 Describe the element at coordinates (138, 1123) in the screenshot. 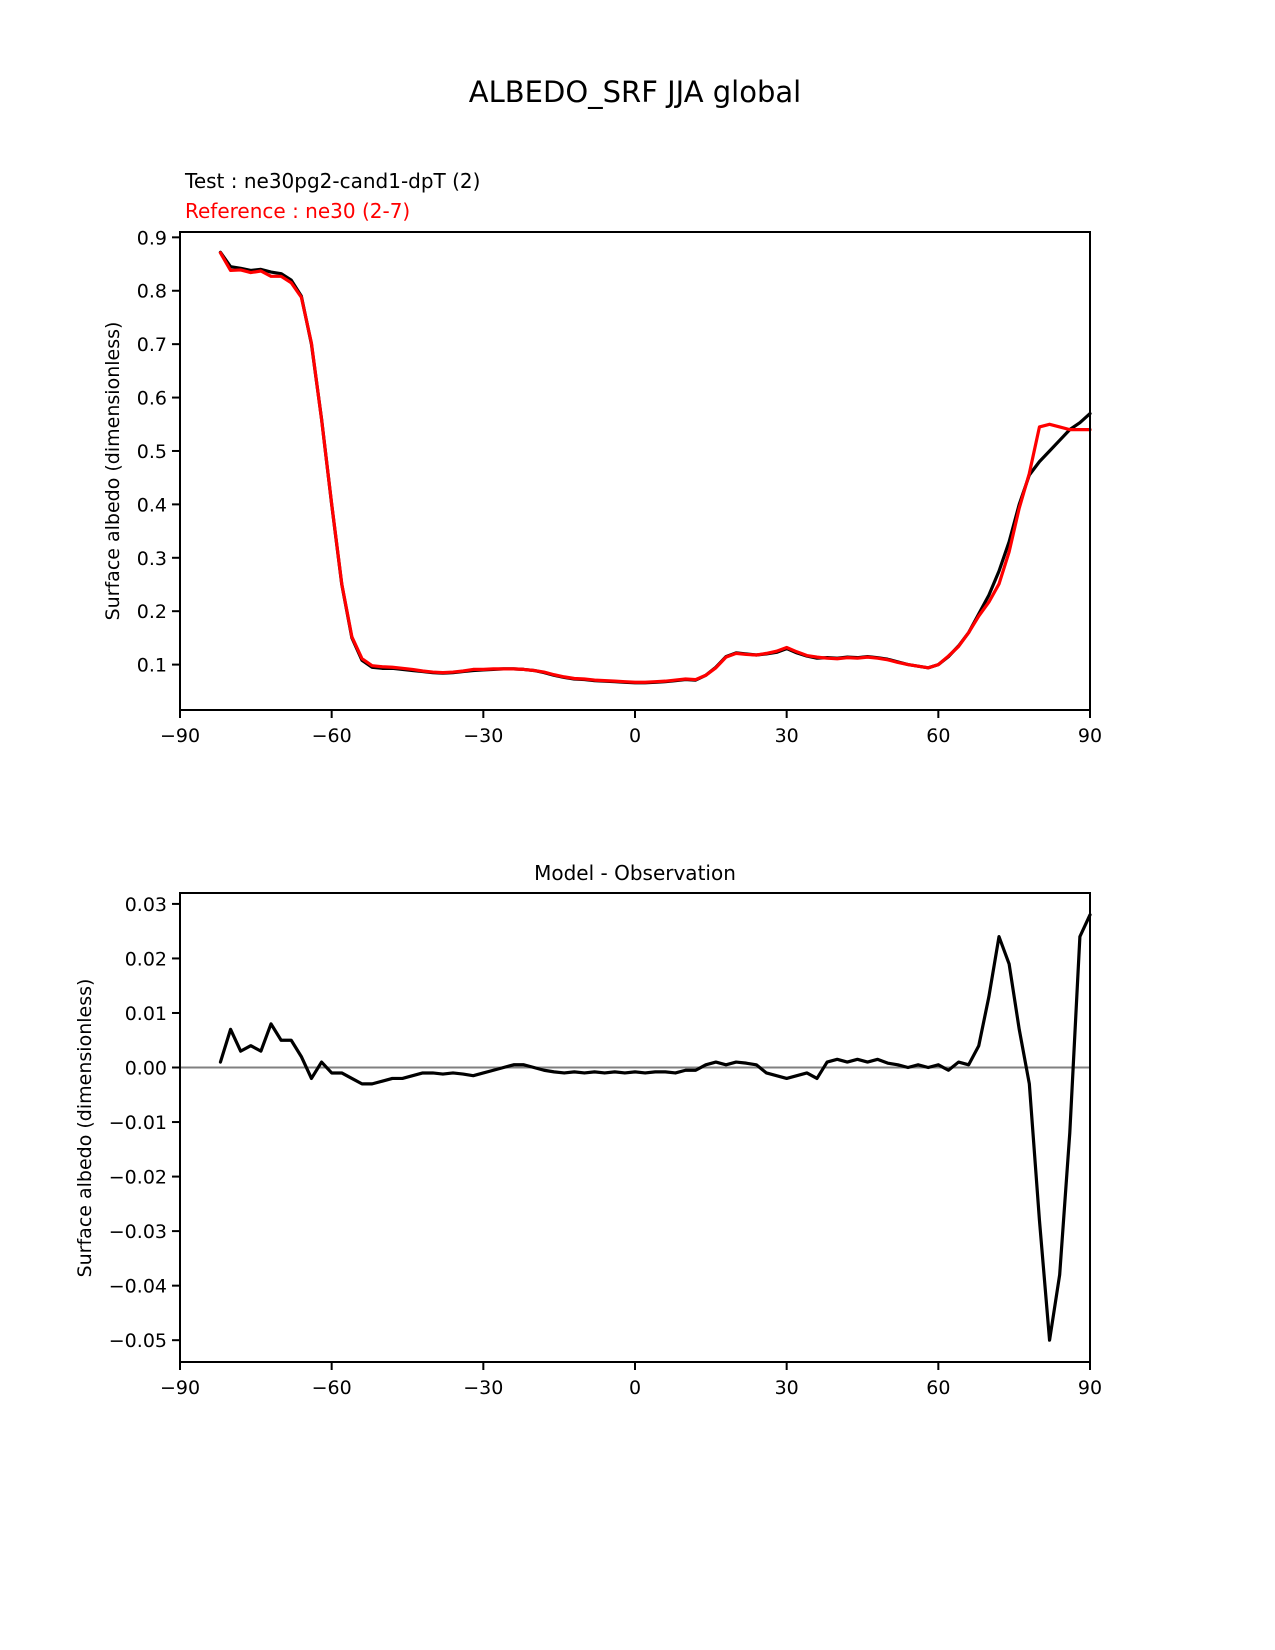

I see `y-tick-label: −0.01` at that location.